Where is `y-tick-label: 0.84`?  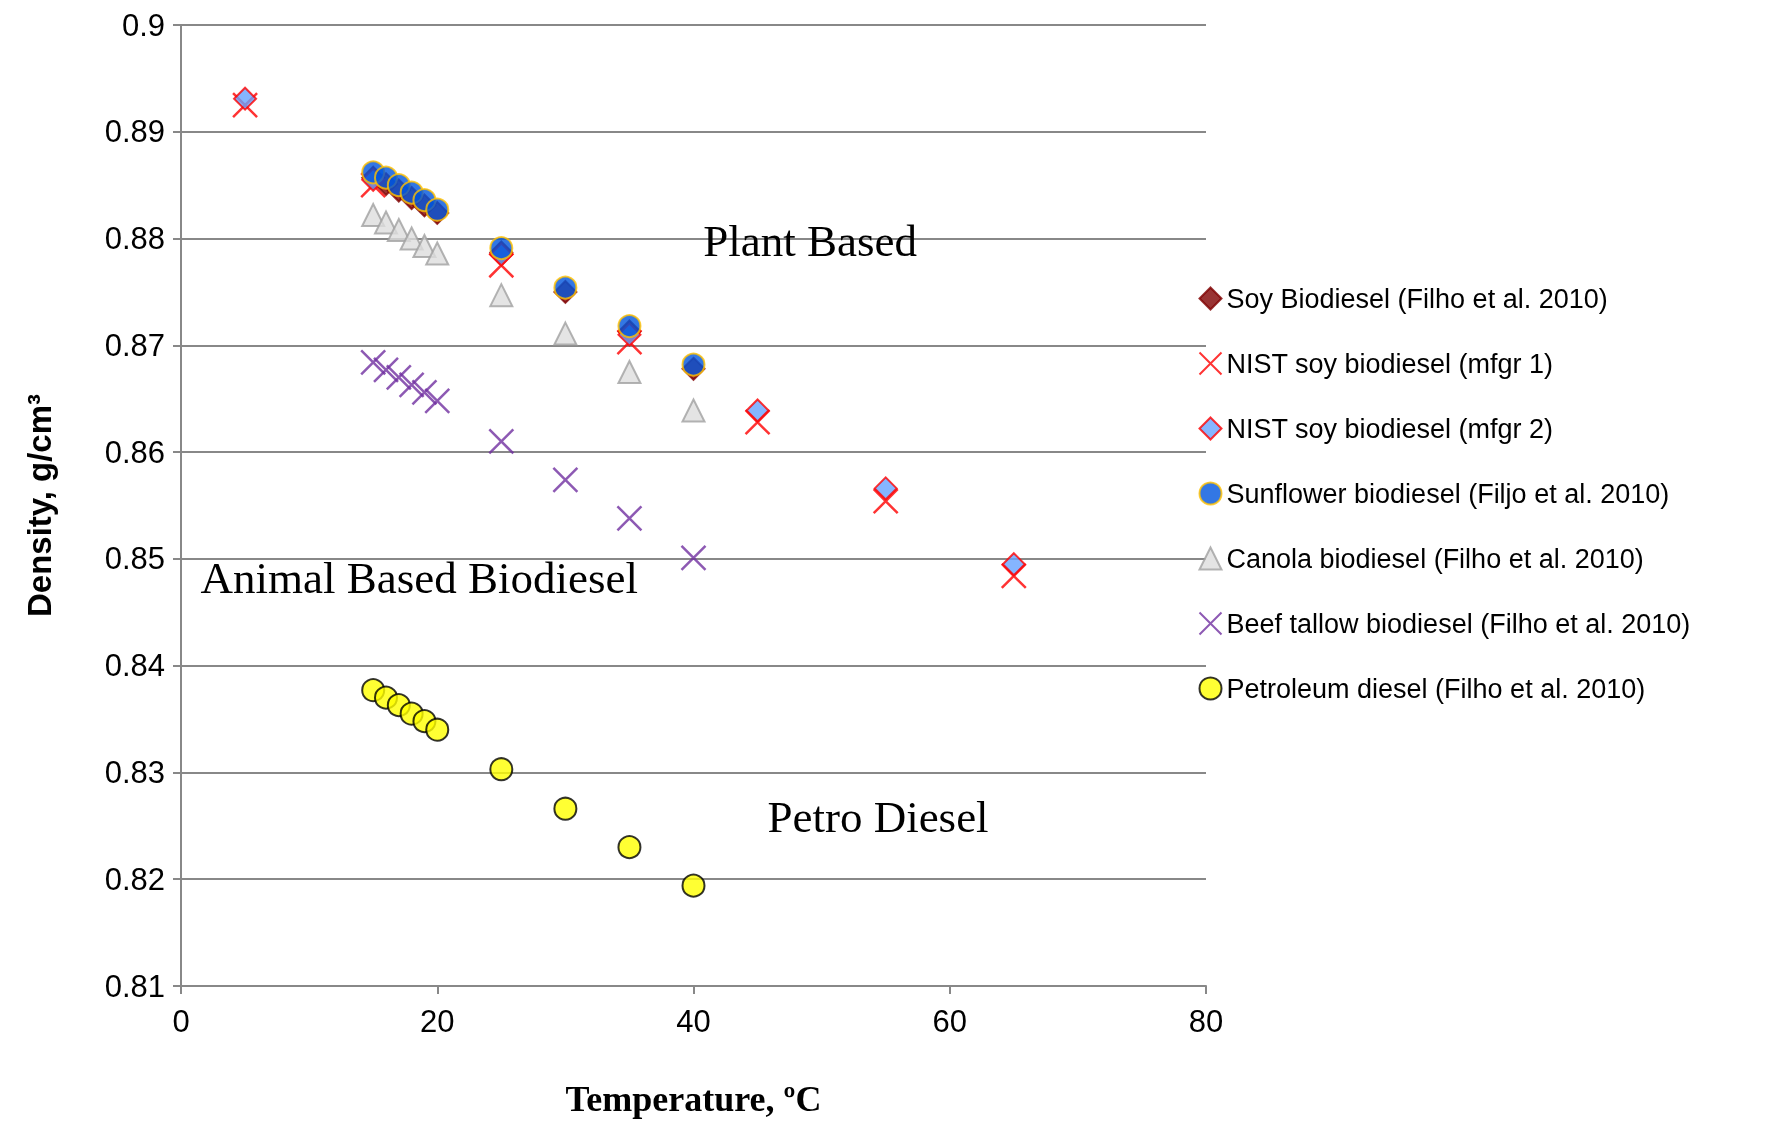 y-tick-label: 0.84 is located at coordinates (134, 666).